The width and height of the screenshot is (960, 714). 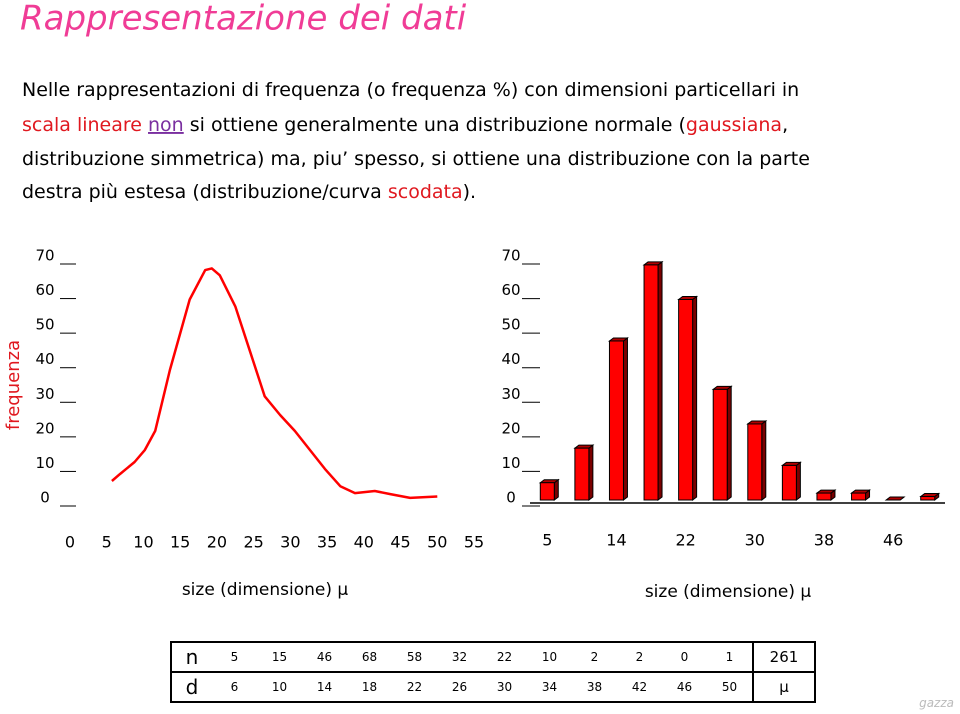 What do you see at coordinates (290, 542) in the screenshot?
I see `x-tick-label: 30` at bounding box center [290, 542].